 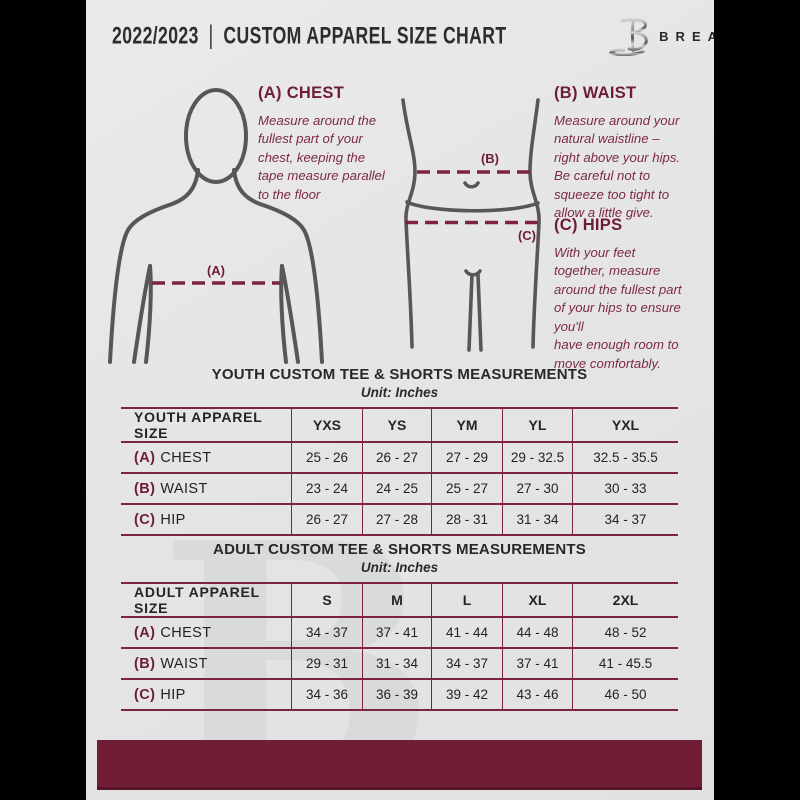 What do you see at coordinates (155, 35) in the screenshot?
I see `season-label: 2022/2023` at bounding box center [155, 35].